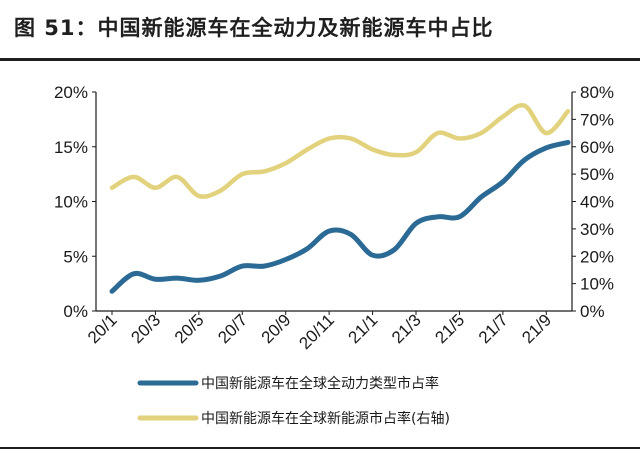 The width and height of the screenshot is (640, 453). I want to click on left-tick-label: 5%, so click(75, 256).